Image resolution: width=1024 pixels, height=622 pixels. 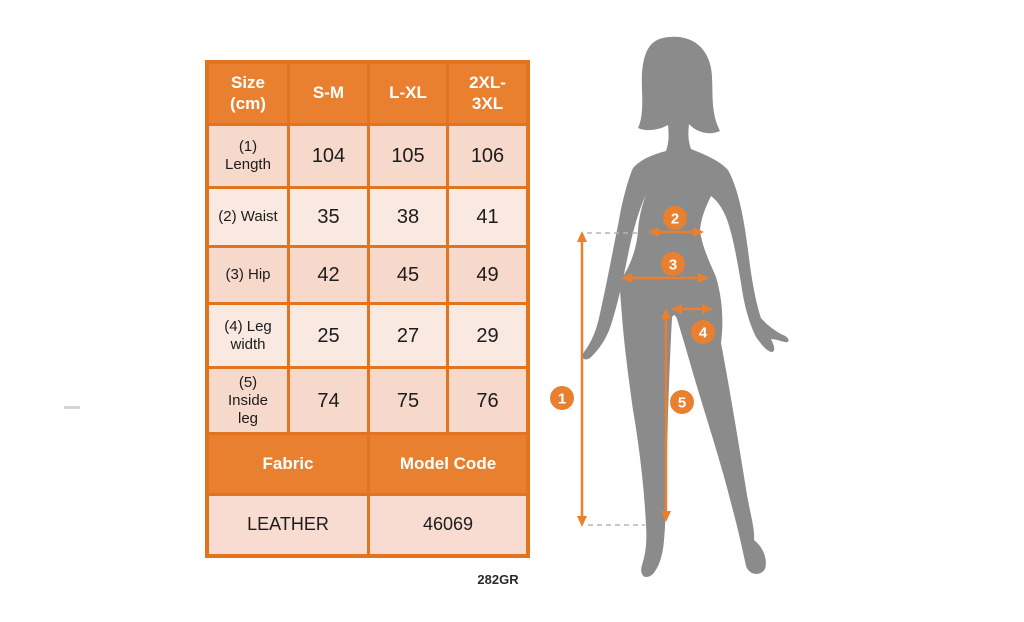 I want to click on model-code-header: Model Code, so click(x=448, y=464).